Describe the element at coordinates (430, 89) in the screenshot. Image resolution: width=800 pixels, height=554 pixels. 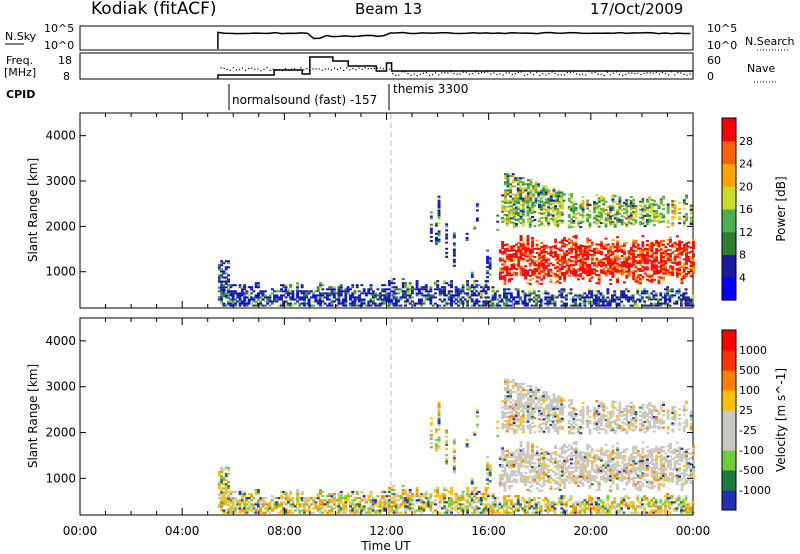
I see `cpid-mode-themis: themis 3300` at that location.